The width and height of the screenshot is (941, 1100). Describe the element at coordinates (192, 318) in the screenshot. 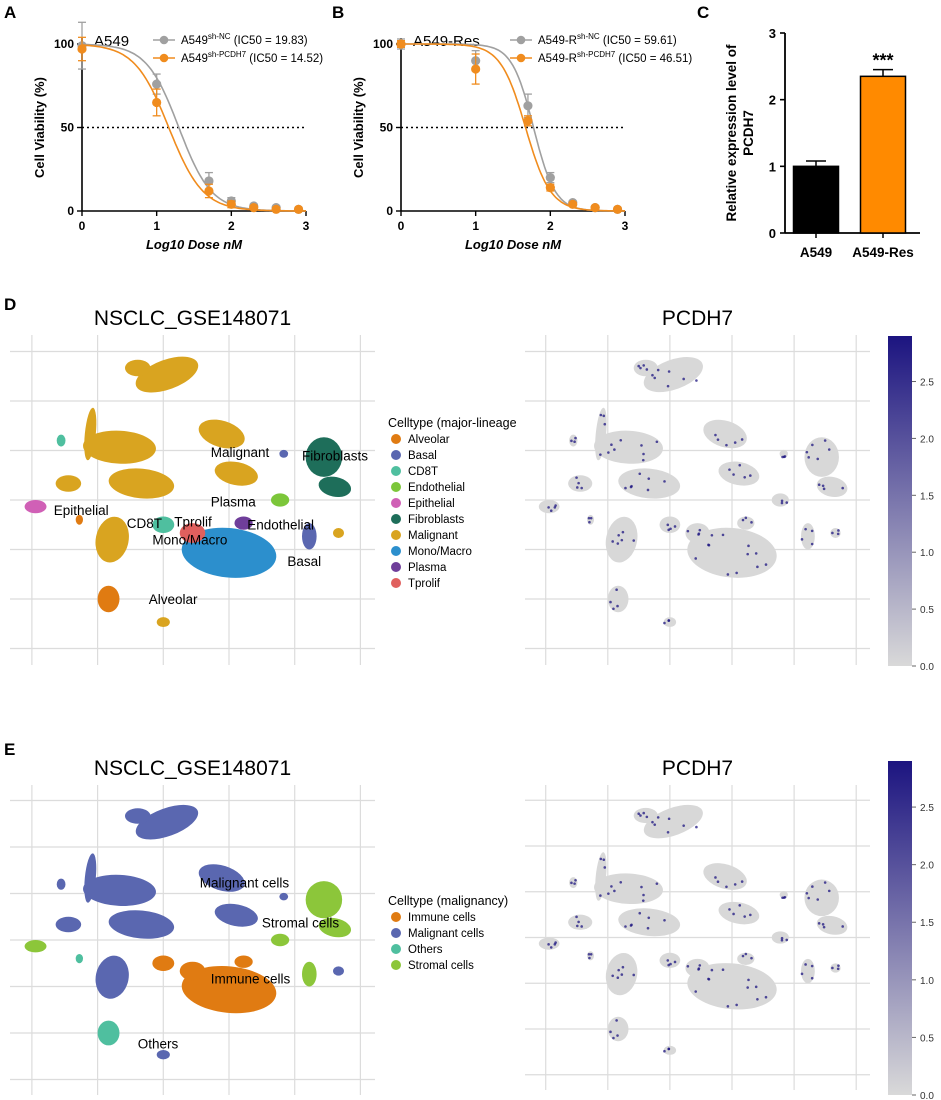

I see `umap-title: NSCLC_GSE148071` at that location.